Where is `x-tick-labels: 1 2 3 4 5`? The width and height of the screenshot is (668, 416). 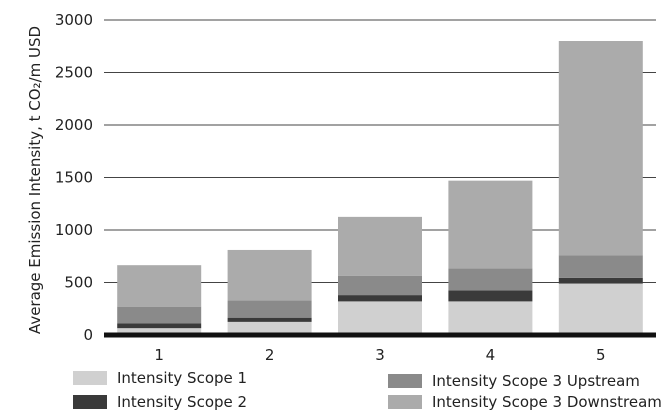
x-tick-labels: 1 2 3 4 5 is located at coordinates (379, 355).